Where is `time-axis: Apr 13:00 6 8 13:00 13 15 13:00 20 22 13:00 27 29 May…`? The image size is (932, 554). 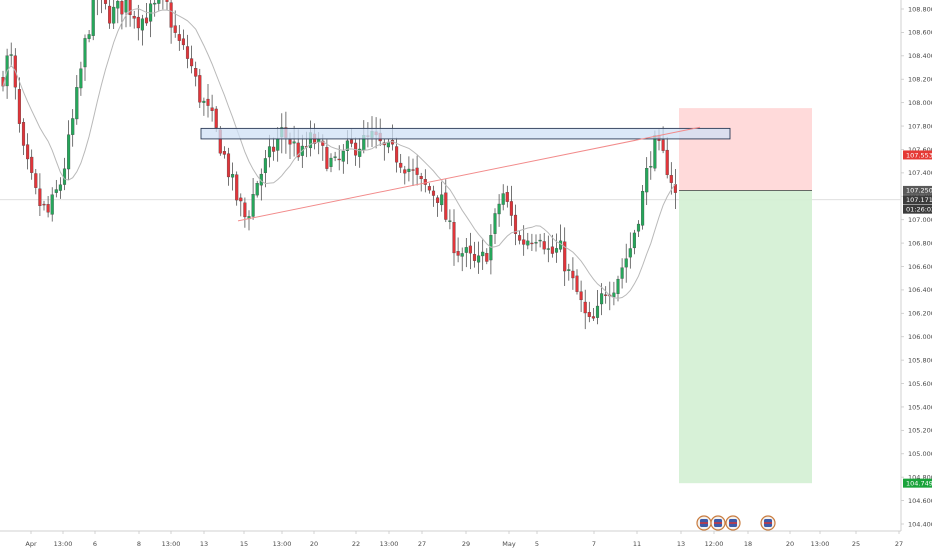 time-axis: Apr 13:00 6 8 13:00 13 15 13:00 20 22 13:00 27 29 May… is located at coordinates (464, 539).